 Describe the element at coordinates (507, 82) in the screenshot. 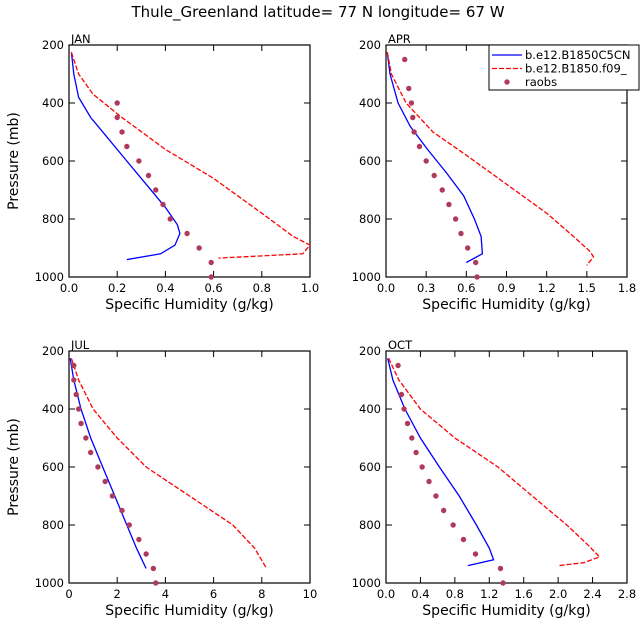

I see `legend-marker-raobs` at that location.